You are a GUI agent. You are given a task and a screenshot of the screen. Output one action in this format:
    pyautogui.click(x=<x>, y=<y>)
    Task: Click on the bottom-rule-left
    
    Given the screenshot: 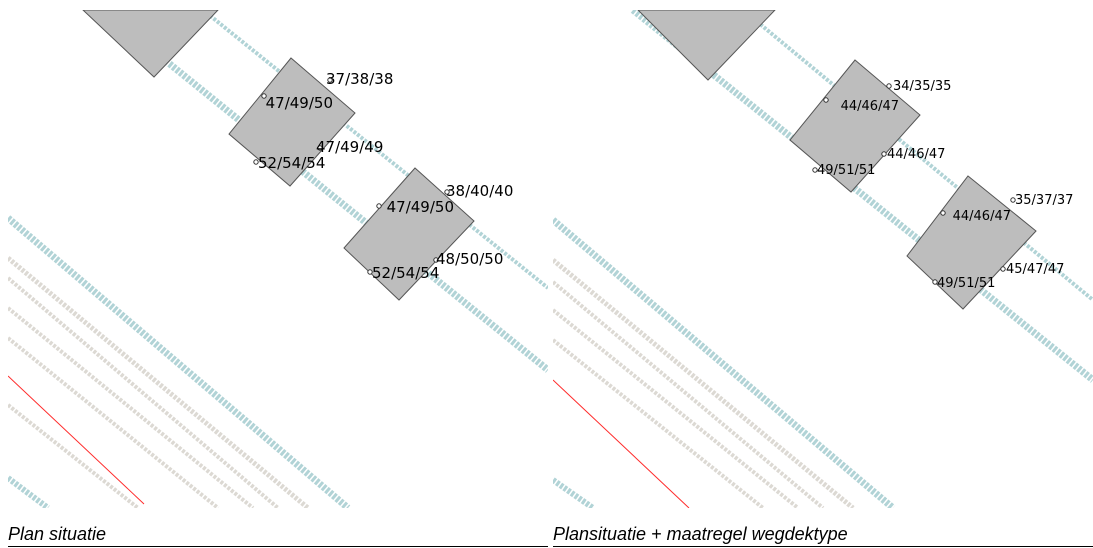 What is the action you would take?
    pyautogui.click(x=278, y=546)
    